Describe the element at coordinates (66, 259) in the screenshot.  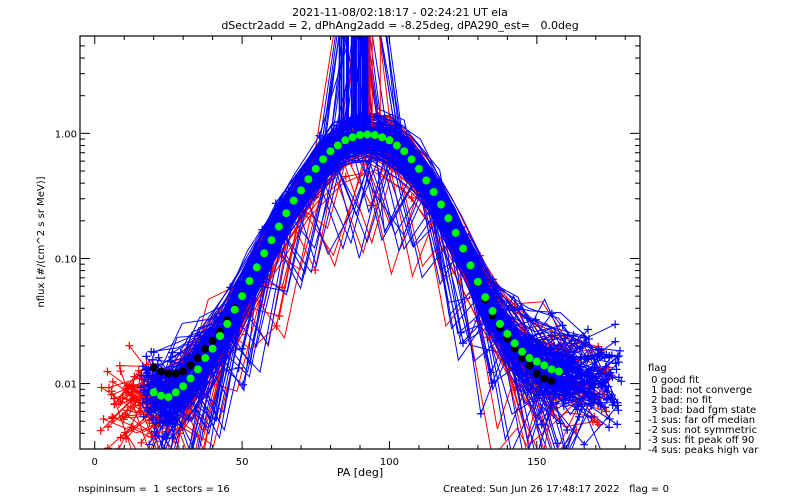
I see `y-tick-label: 0.10` at that location.